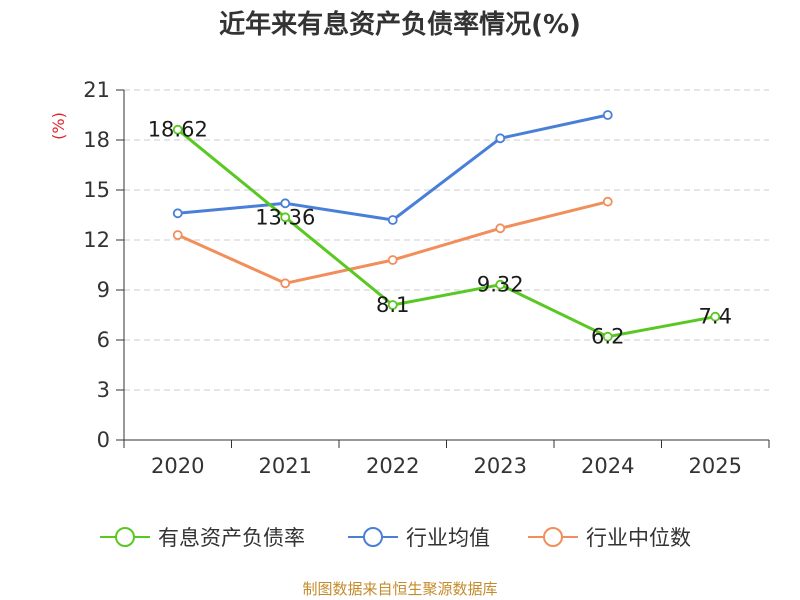 This screenshot has width=800, height=600. Describe the element at coordinates (715, 466) in the screenshot. I see `x-tick-label: 2025` at that location.